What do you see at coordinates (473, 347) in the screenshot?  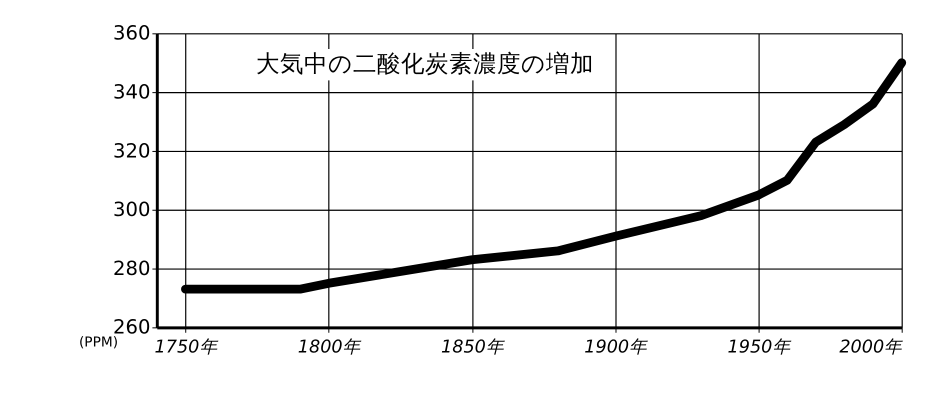 I see `x-tick-label: 1850年` at bounding box center [473, 347].